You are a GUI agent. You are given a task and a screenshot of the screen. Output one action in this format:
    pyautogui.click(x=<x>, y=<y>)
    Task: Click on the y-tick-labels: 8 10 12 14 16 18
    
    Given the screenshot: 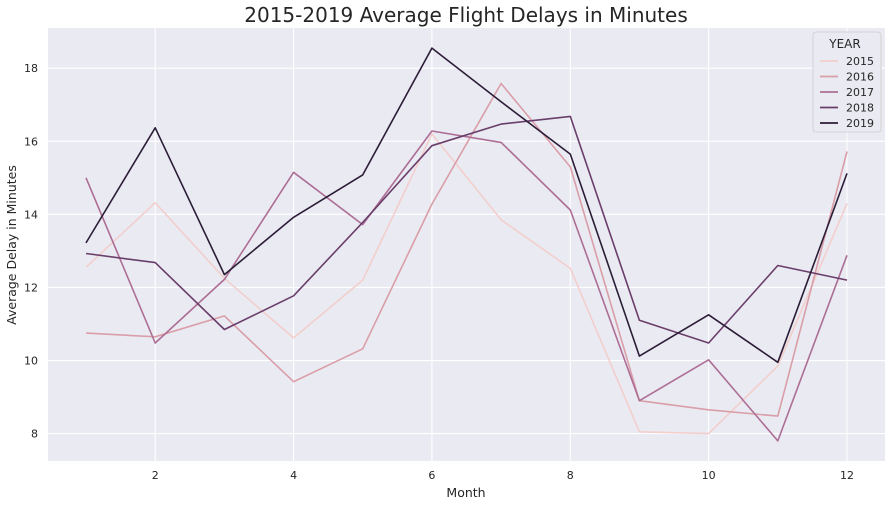 What is the action you would take?
    pyautogui.click(x=31, y=251)
    